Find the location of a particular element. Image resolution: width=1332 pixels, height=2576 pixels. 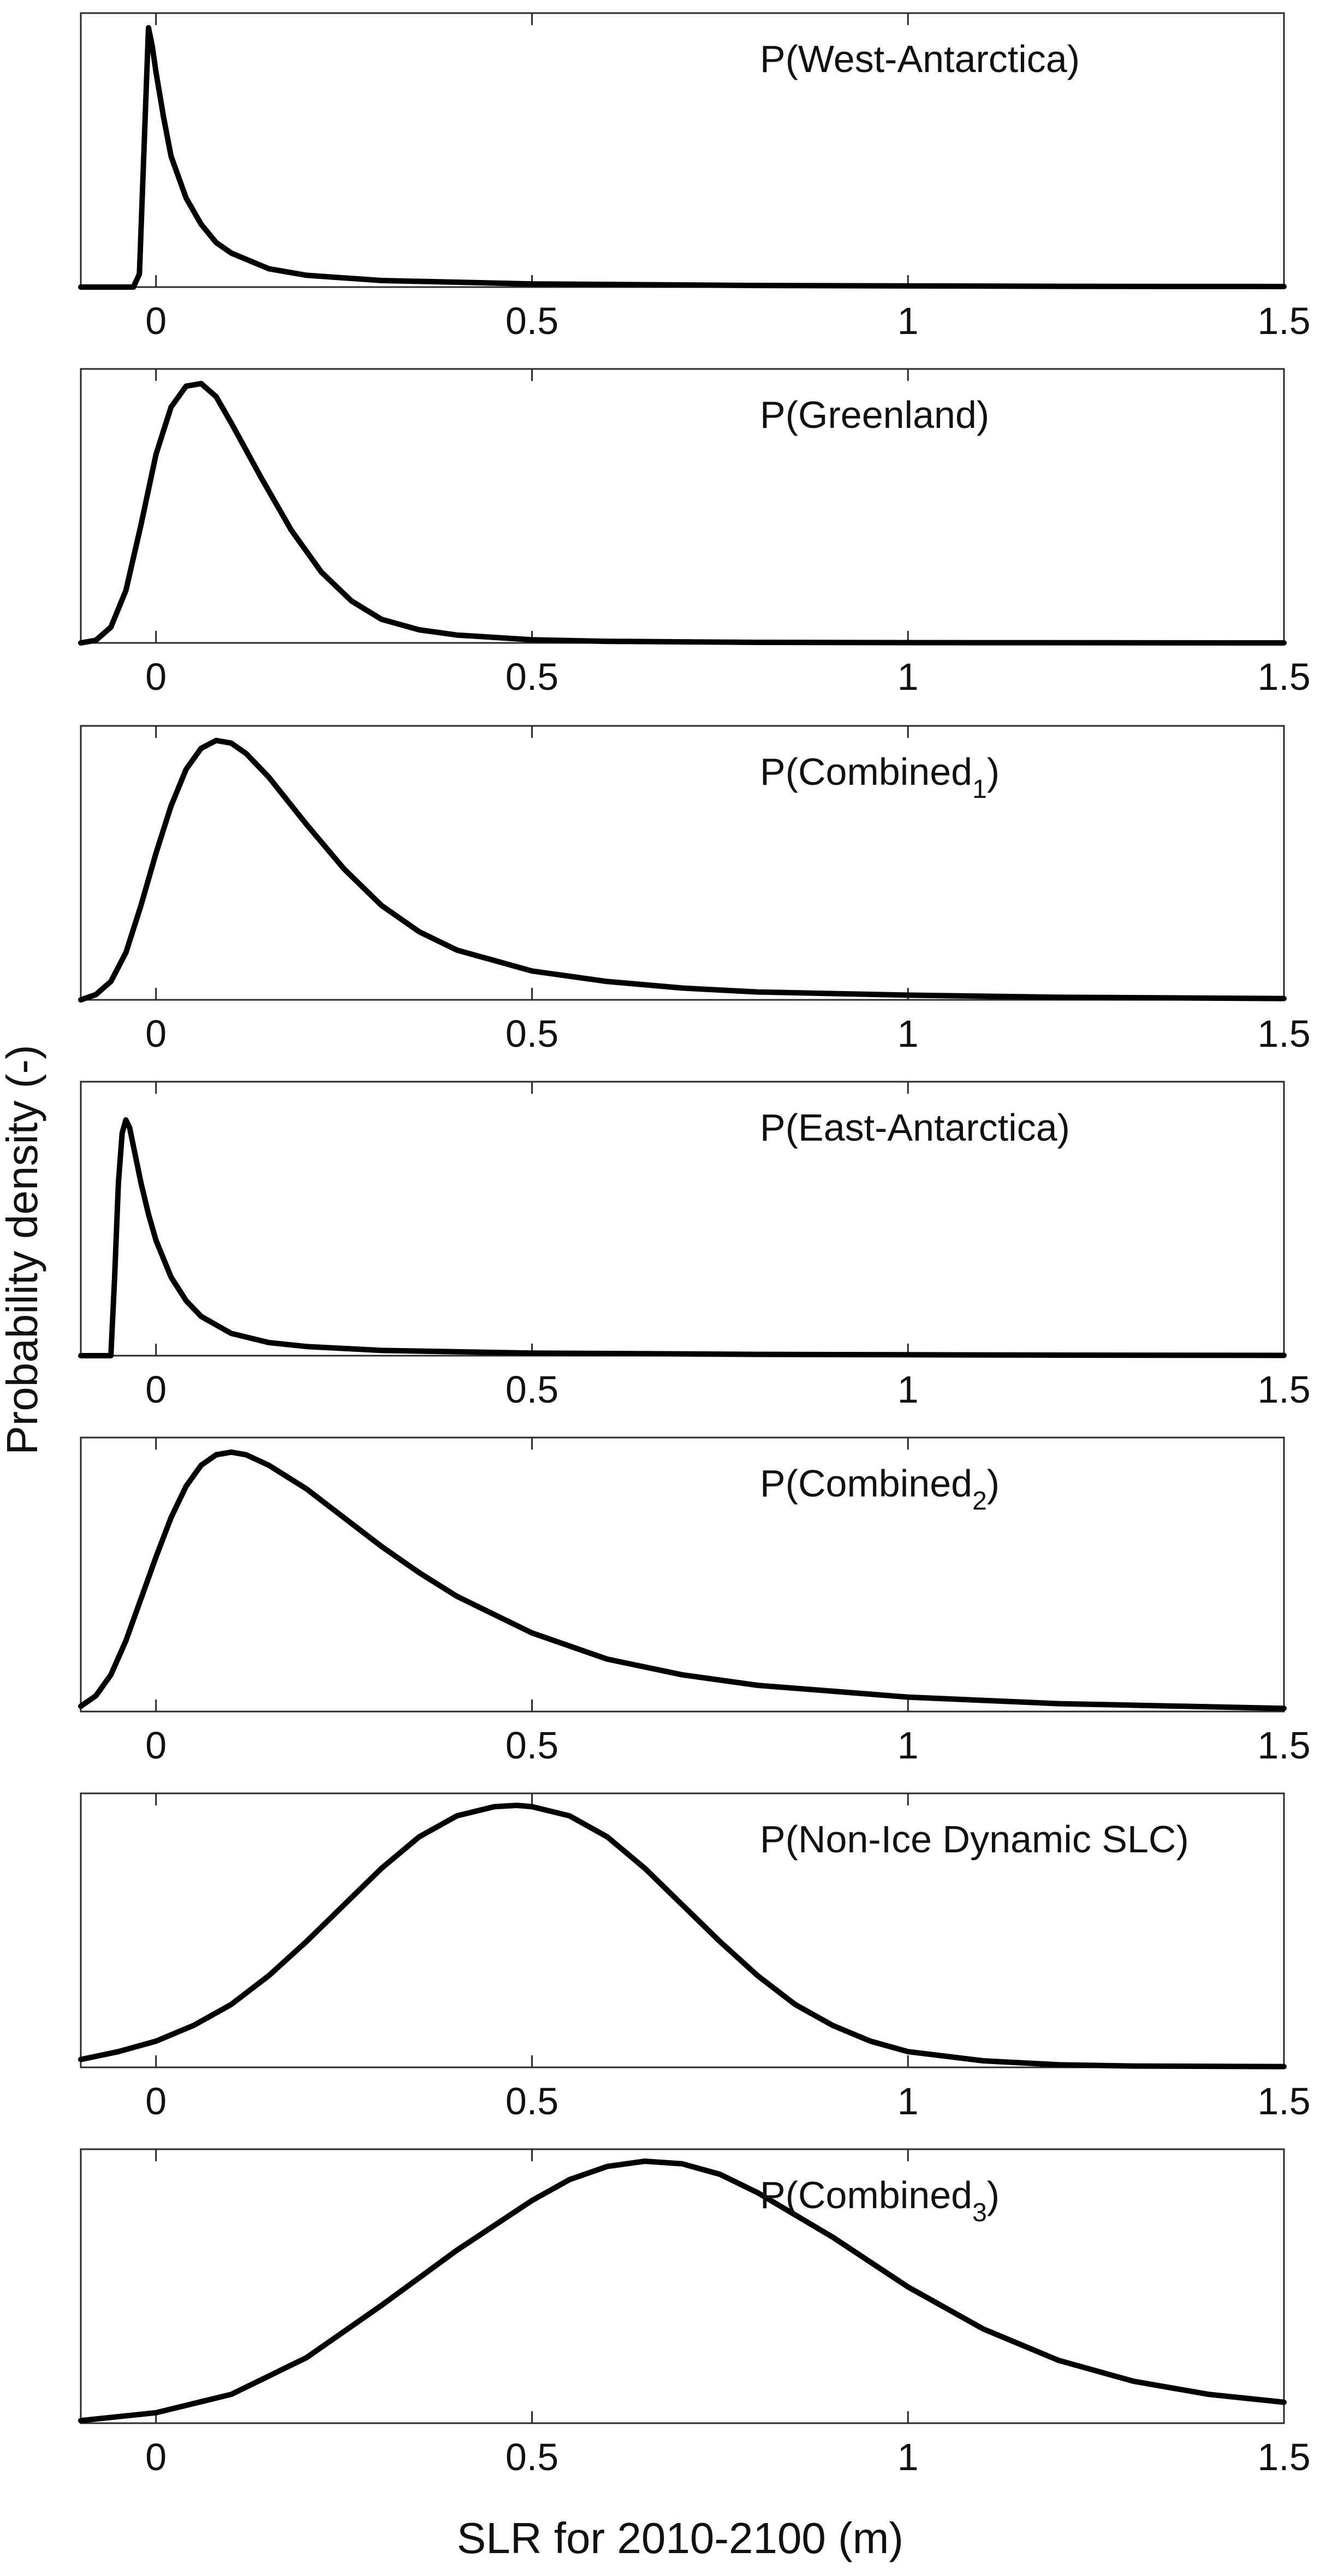

panel-5: 0 0.5 1 1.5 P(Combined2) is located at coordinates (694, 1601).